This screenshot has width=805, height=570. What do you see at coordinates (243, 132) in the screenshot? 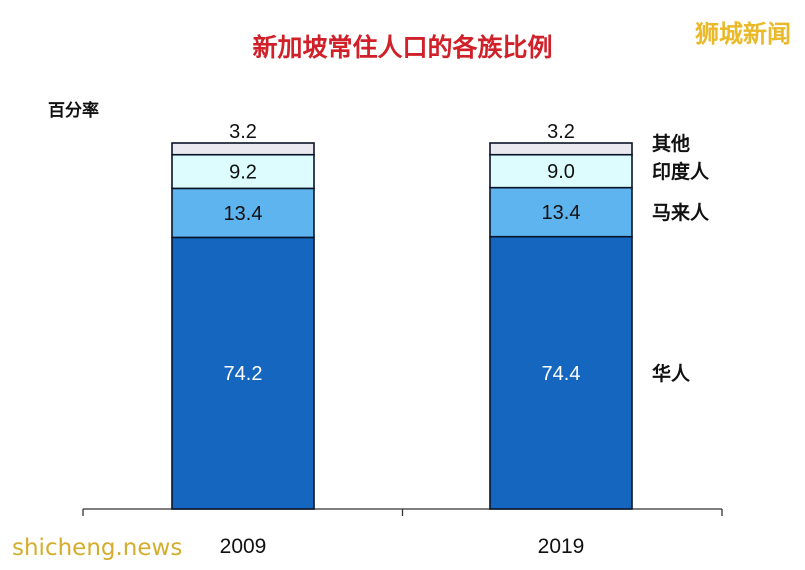
I see `data-label-2009-3: 3.2` at bounding box center [243, 132].